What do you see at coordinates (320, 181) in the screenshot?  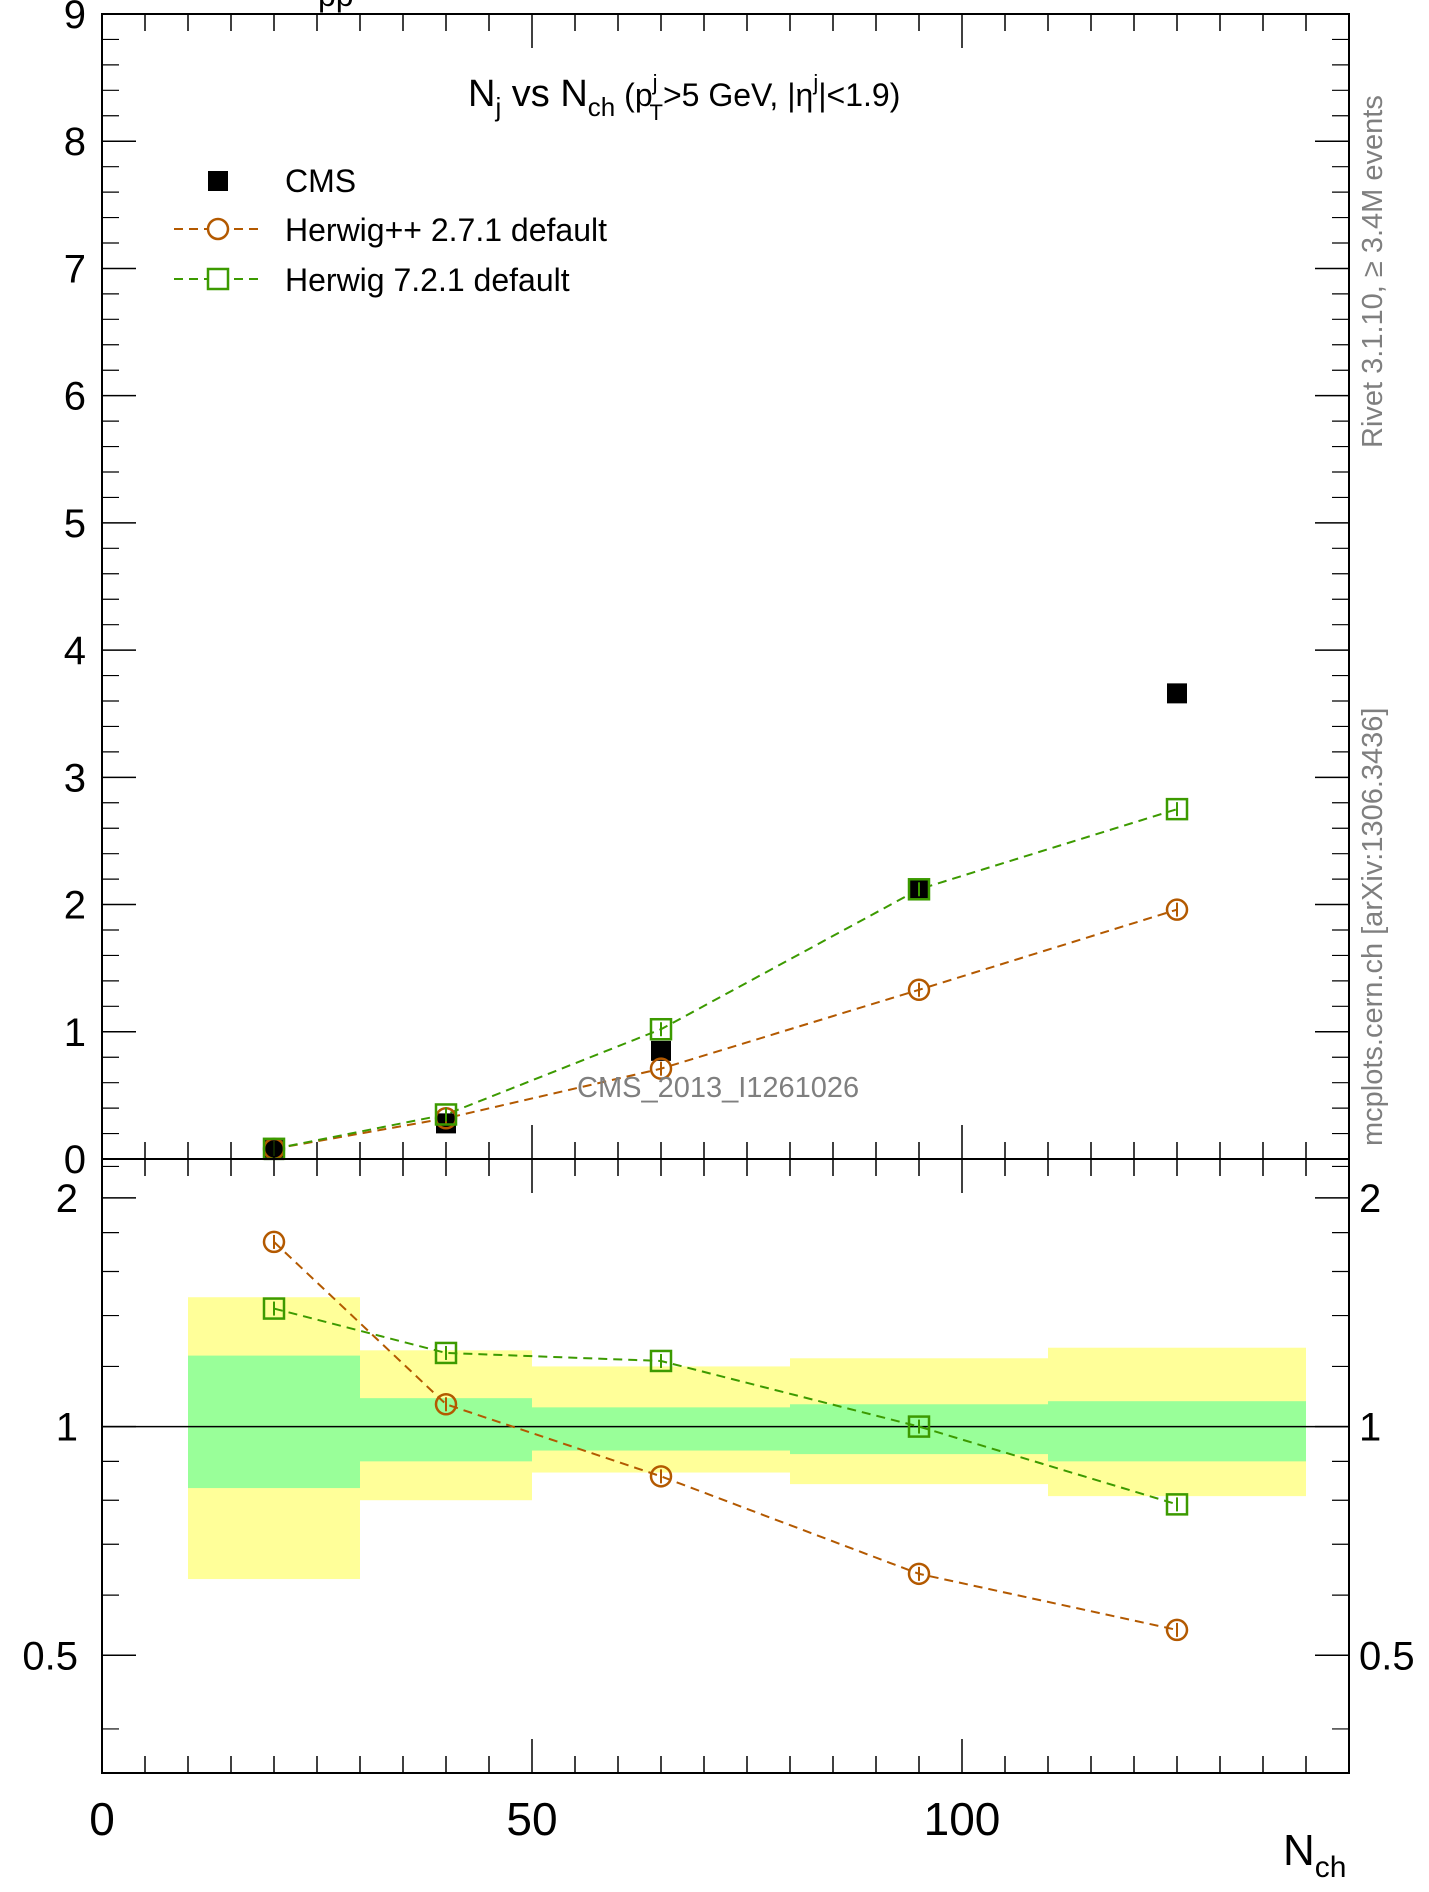 I see `legend-label-cms: CMS` at bounding box center [320, 181].